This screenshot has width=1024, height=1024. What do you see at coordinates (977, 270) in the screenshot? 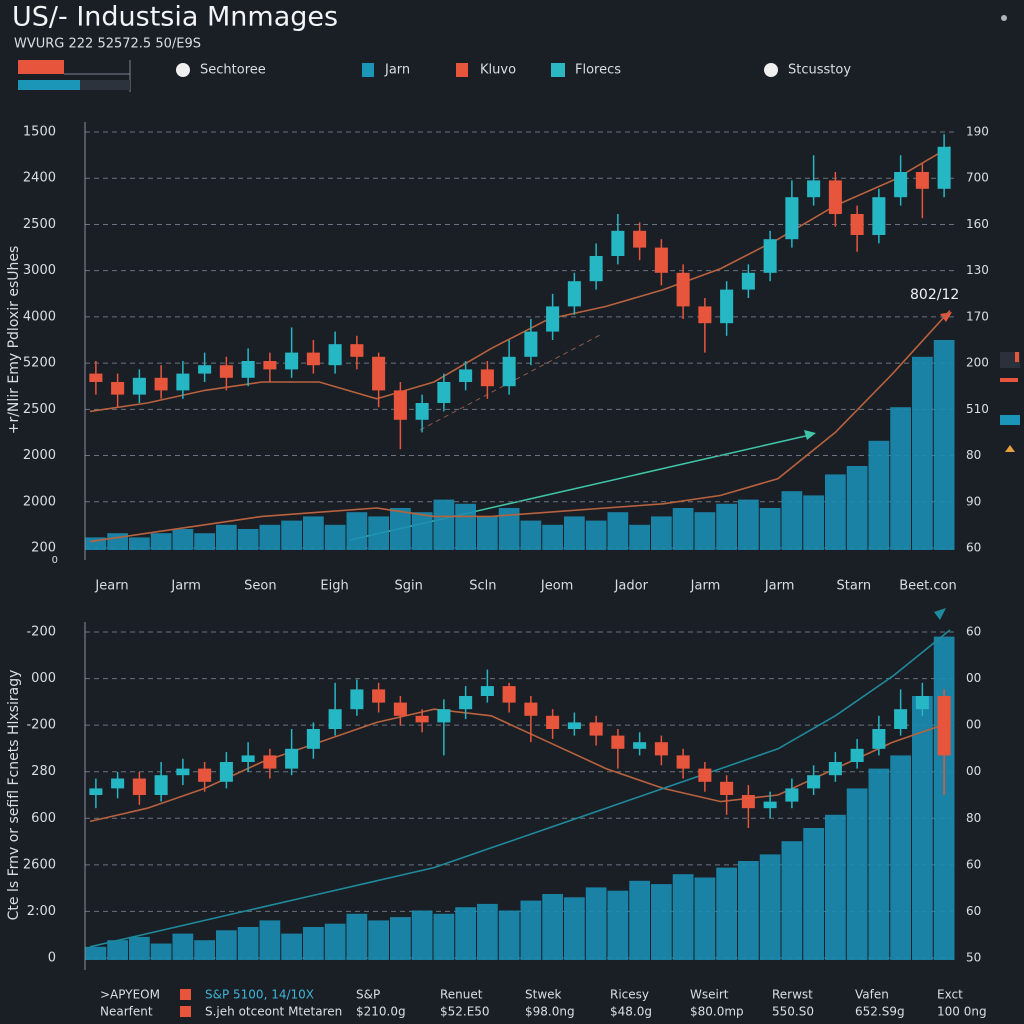
I see `y2-axis-label: 130` at bounding box center [977, 270].